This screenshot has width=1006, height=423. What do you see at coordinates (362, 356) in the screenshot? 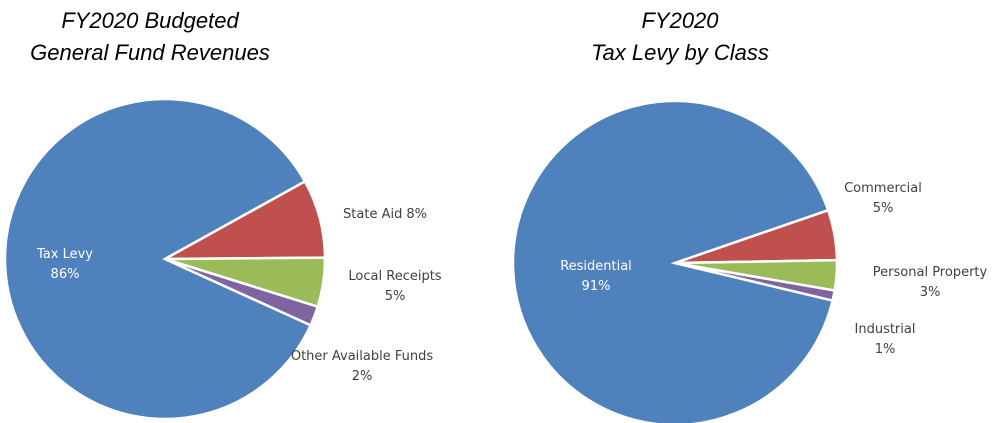
I see `slice-category: Other Available Funds` at bounding box center [362, 356].